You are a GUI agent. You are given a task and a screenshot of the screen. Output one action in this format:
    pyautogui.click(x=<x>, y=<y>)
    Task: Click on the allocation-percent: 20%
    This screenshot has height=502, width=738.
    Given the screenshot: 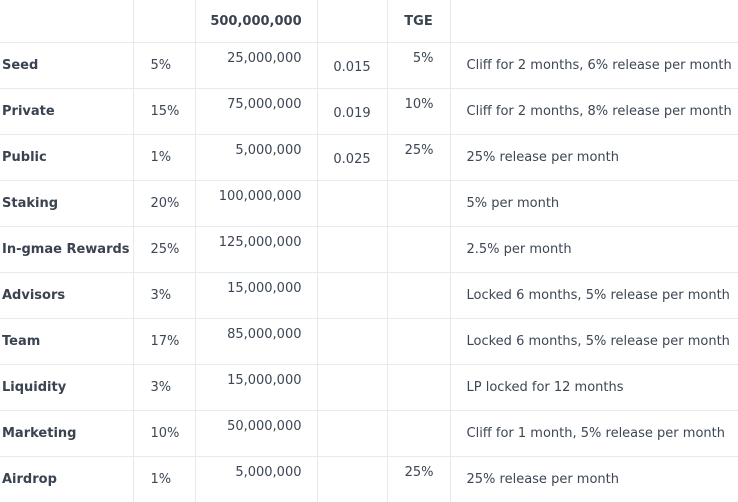 What is the action you would take?
    pyautogui.click(x=164, y=204)
    